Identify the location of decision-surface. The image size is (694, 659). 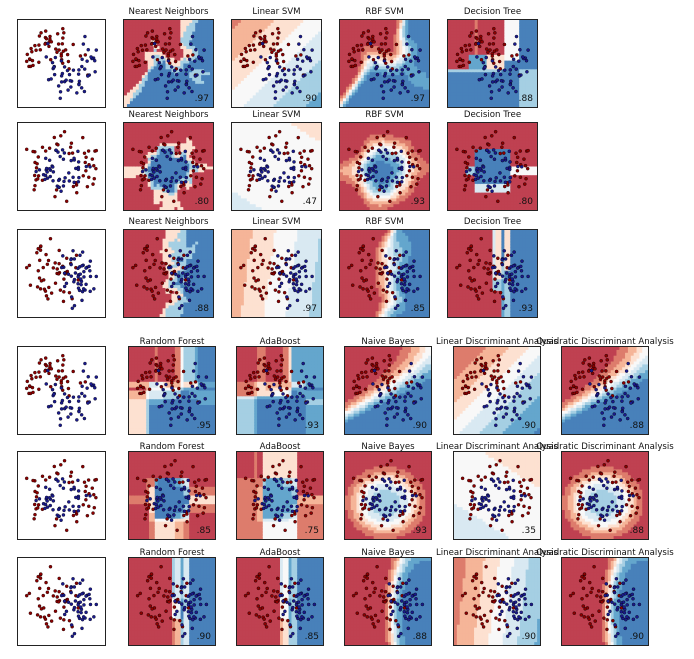
(276, 63).